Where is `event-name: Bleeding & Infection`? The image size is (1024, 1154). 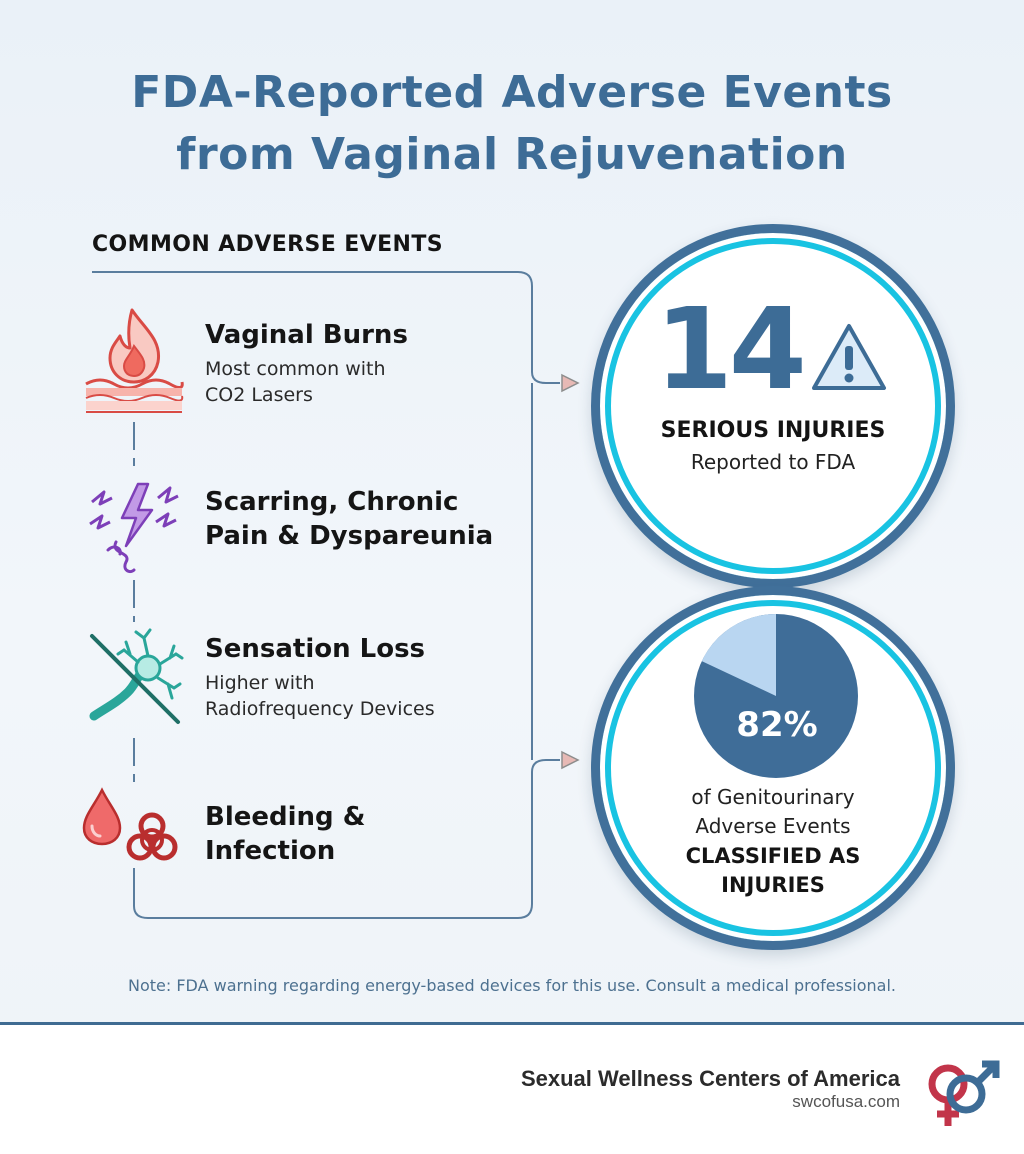 event-name: Bleeding & Infection is located at coordinates (370, 834).